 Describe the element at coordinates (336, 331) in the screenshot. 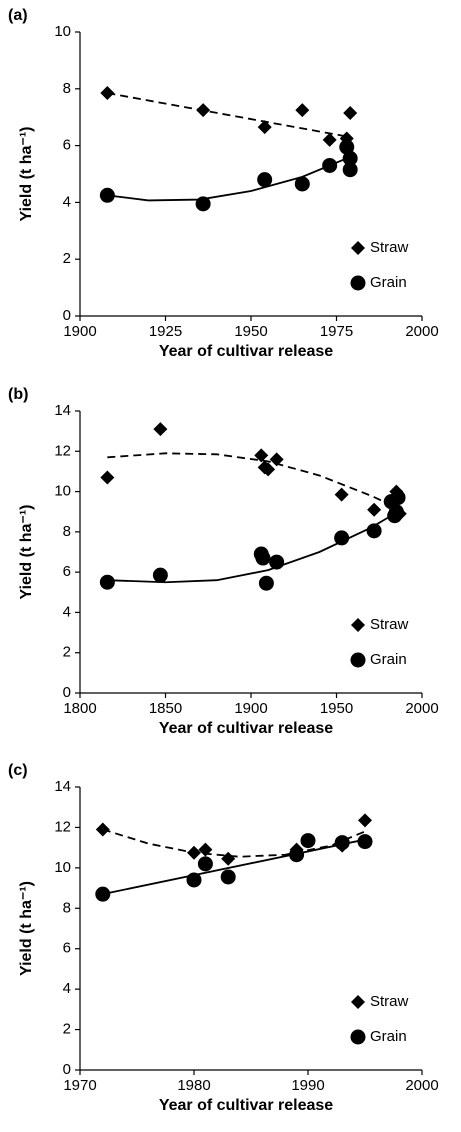

I see `x-tick-label: 1975` at that location.